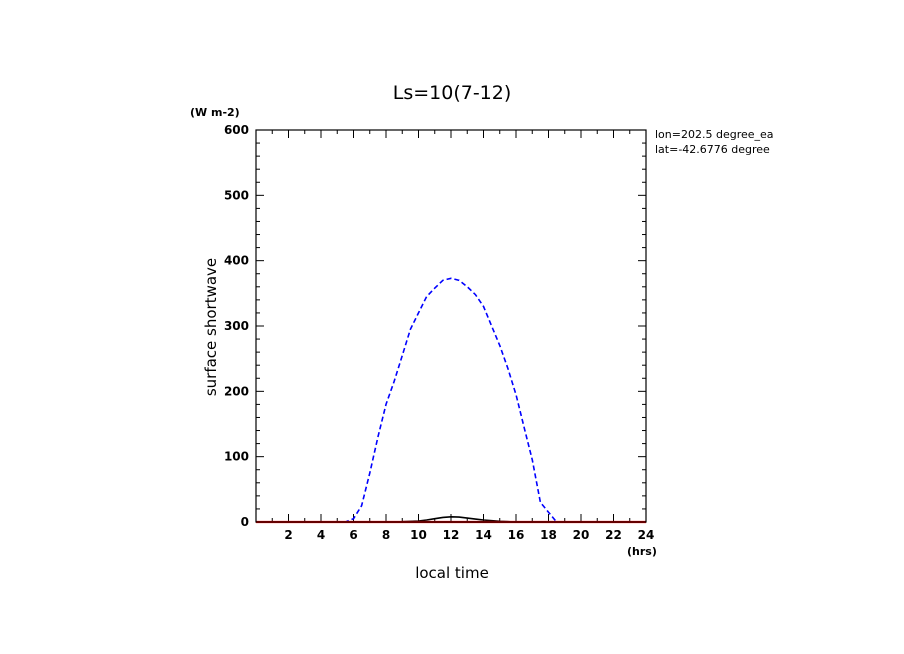 Image resolution: width=904 pixels, height=654 pixels. I want to click on x-tick-label: 4, so click(321, 535).